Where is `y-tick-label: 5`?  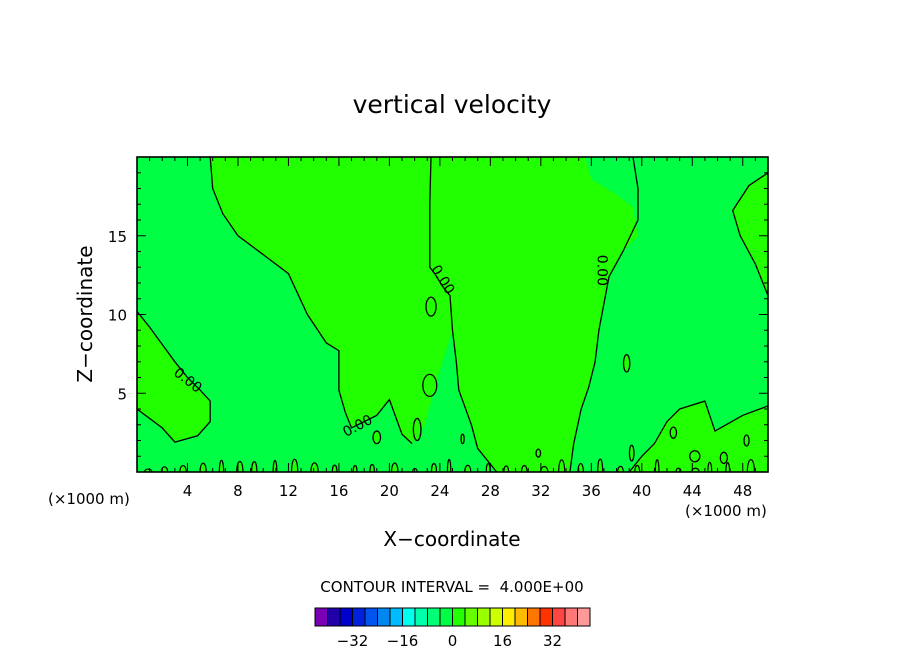 y-tick-label: 5 is located at coordinates (122, 394).